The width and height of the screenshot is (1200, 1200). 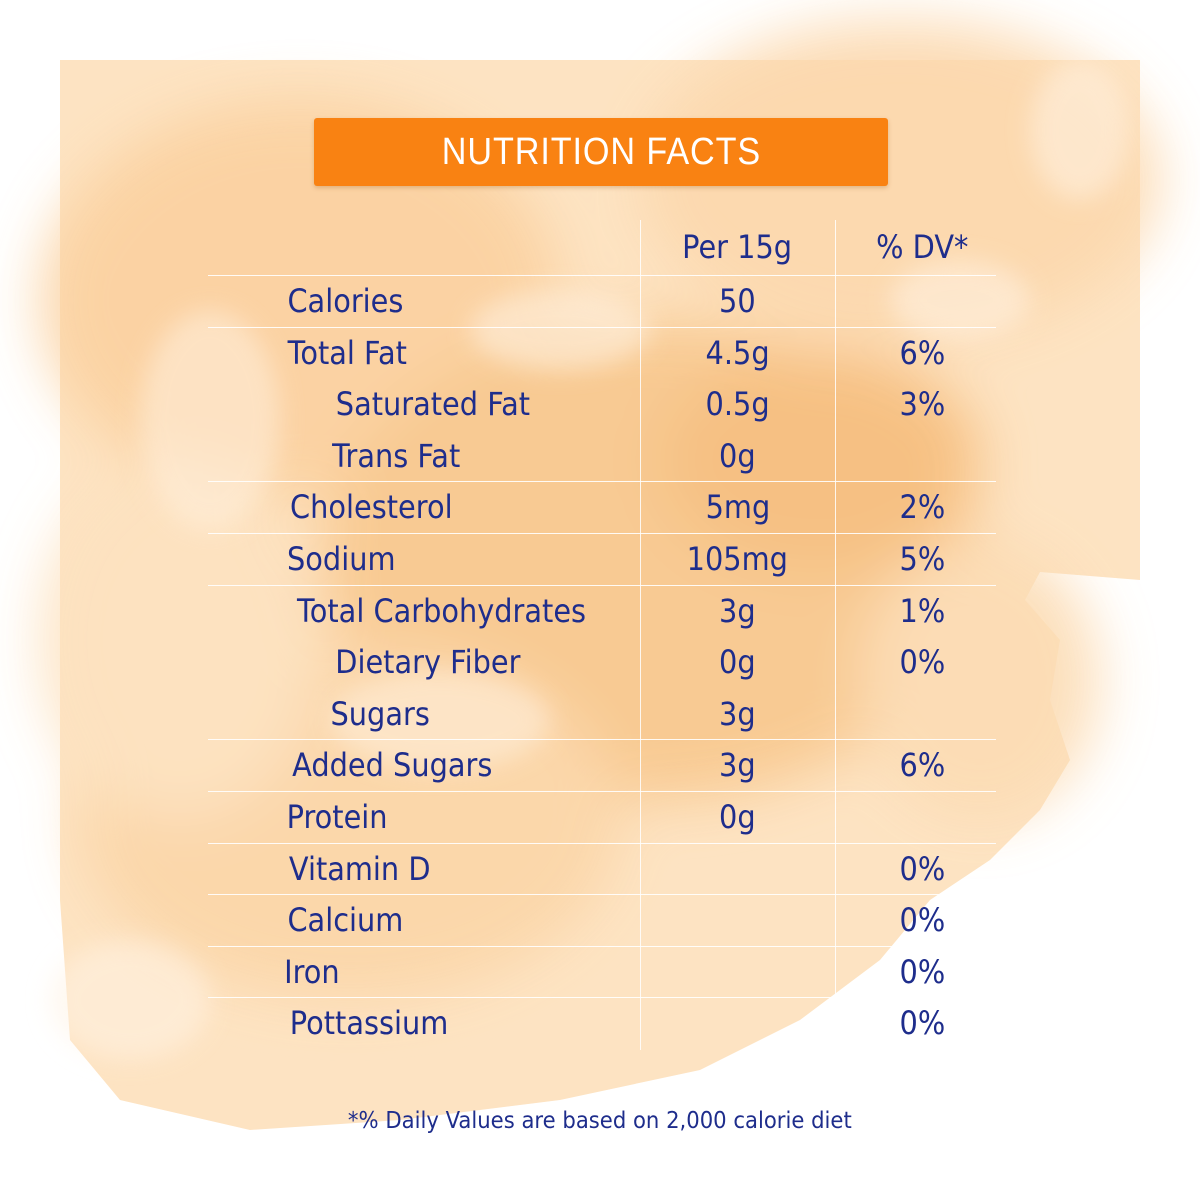 What do you see at coordinates (392, 765) in the screenshot?
I see `nutrient-name: Added Sugars` at bounding box center [392, 765].